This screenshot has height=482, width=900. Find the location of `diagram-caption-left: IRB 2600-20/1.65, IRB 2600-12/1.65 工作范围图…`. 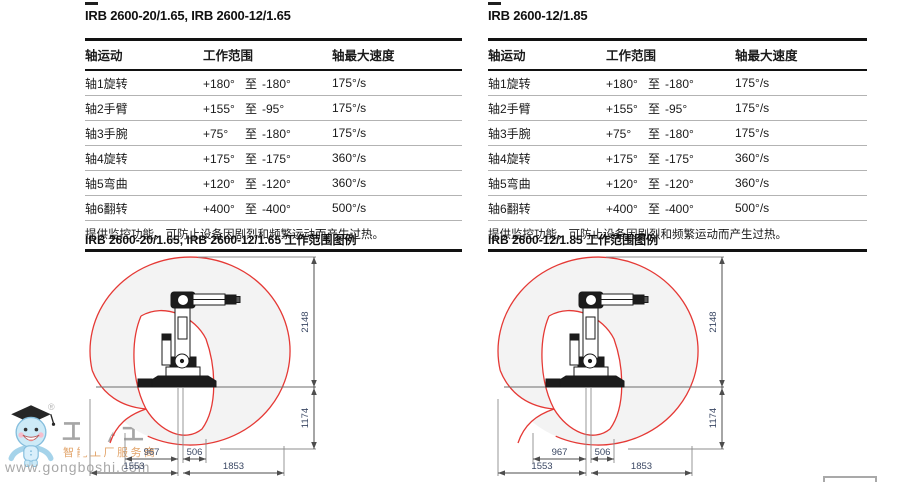

diagram-caption-left: IRB 2600-20/1.65, IRB 2600-12/1.65 工作范围图… is located at coordinates (221, 240).